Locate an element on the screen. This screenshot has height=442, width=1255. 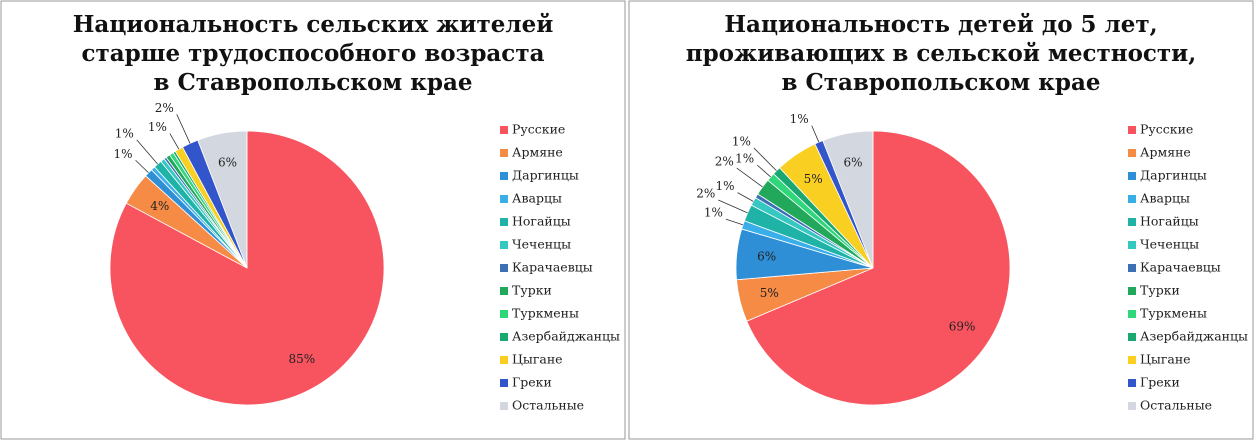
chart-title: старше трудоспособного возраста is located at coordinates (313, 53).